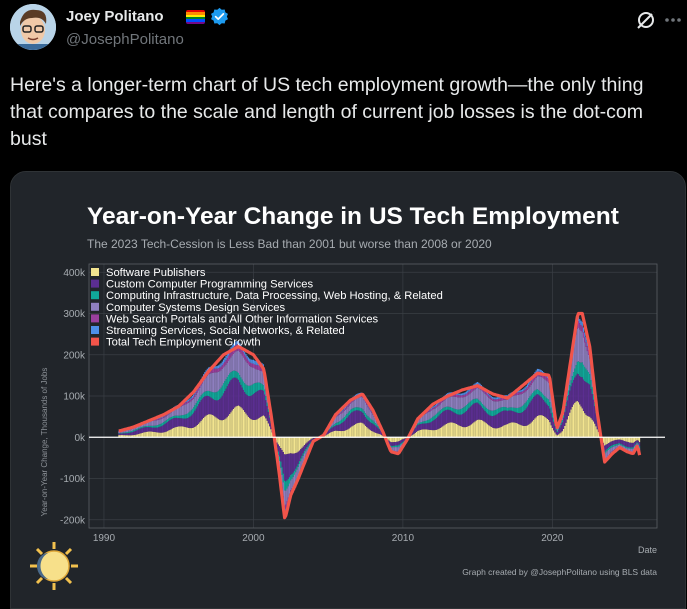 This screenshot has width=687, height=609. What do you see at coordinates (673, 20) in the screenshot?
I see `more-options-icon` at bounding box center [673, 20].